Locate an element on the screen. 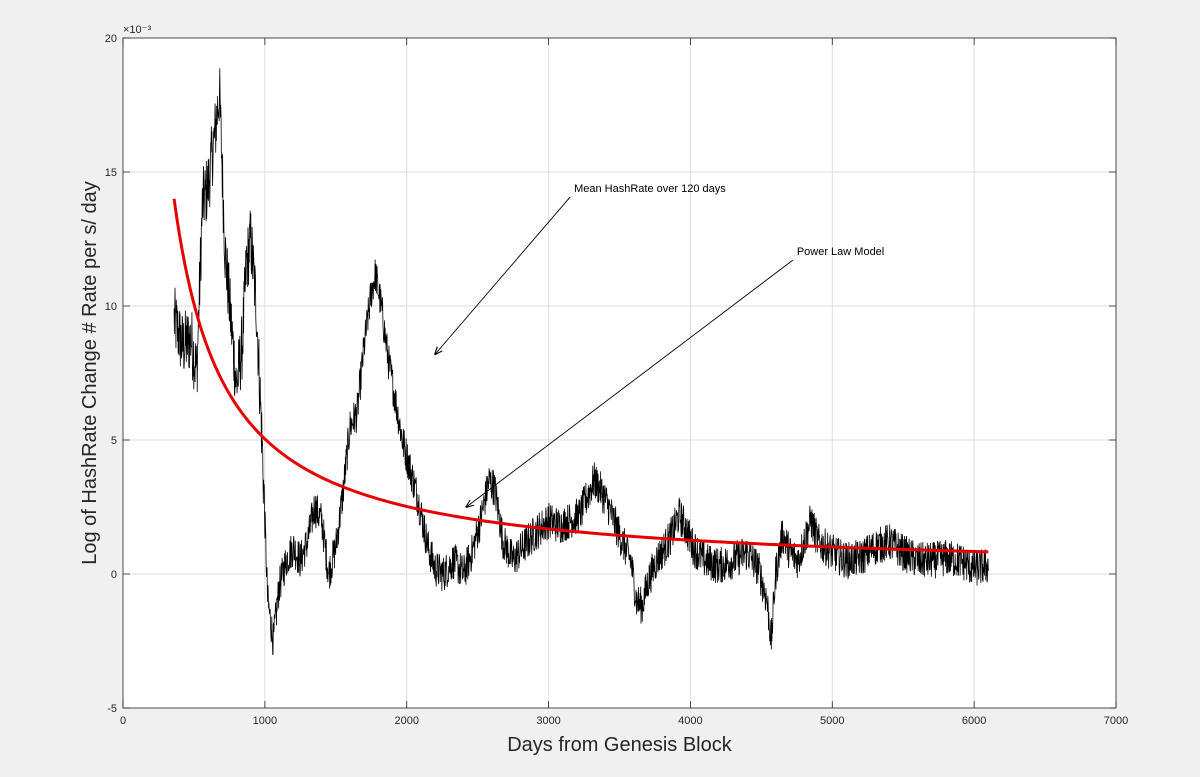  y-tick-label: 5 is located at coordinates (114, 441).